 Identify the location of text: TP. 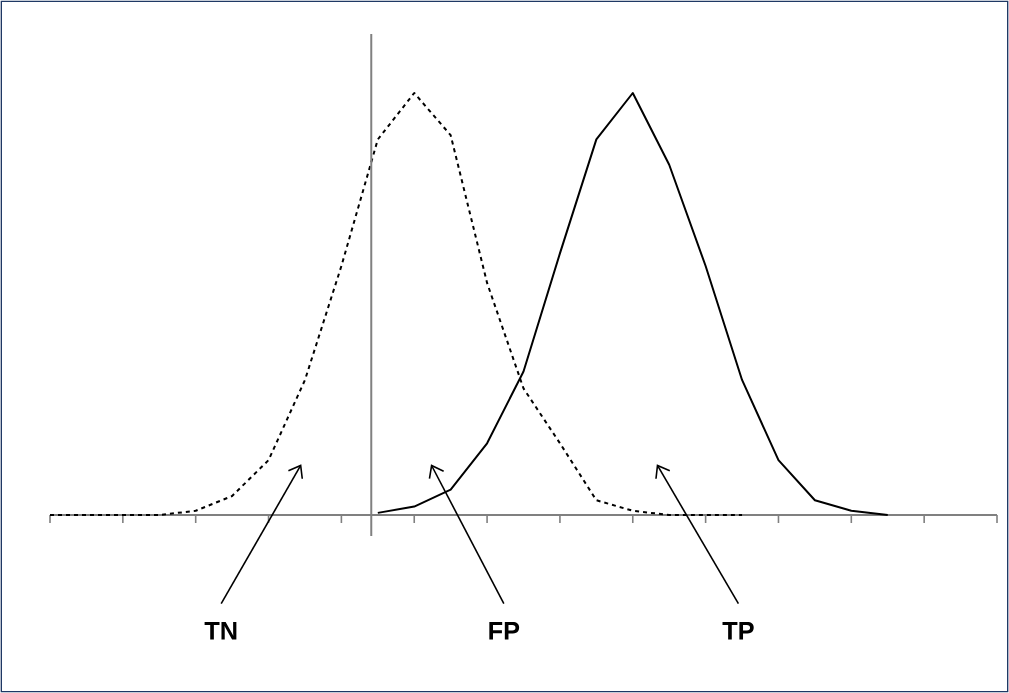
(738, 631).